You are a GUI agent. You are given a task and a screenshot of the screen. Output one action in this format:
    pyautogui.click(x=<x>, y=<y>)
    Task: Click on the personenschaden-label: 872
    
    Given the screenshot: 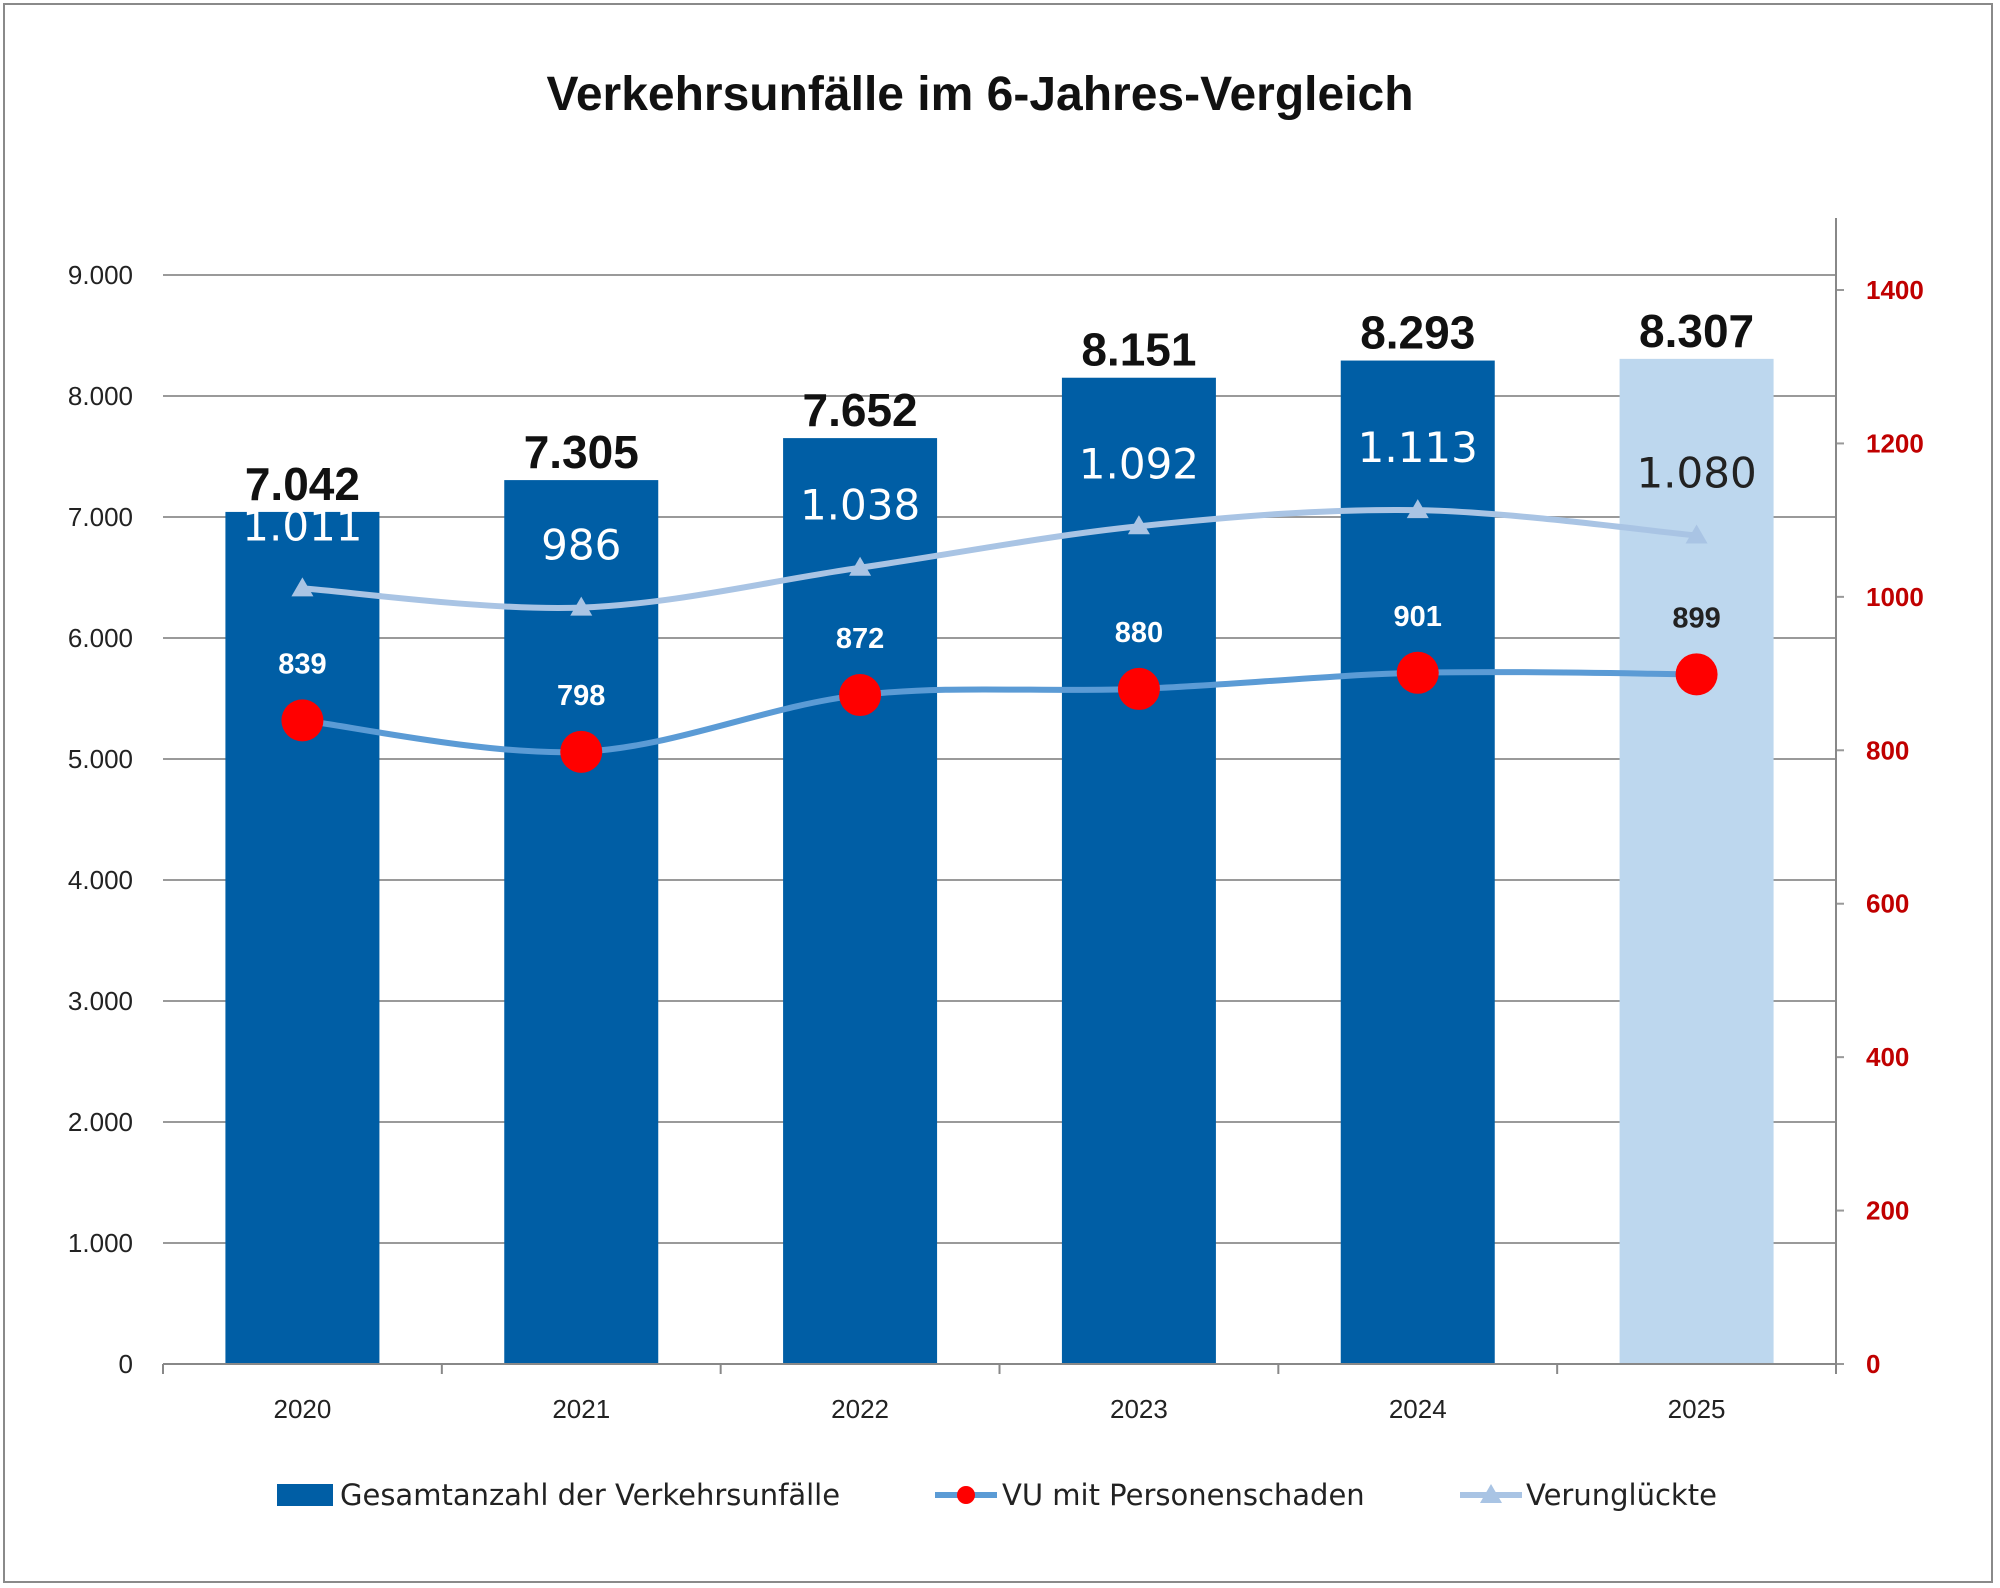 What is the action you would take?
    pyautogui.click(x=860, y=639)
    